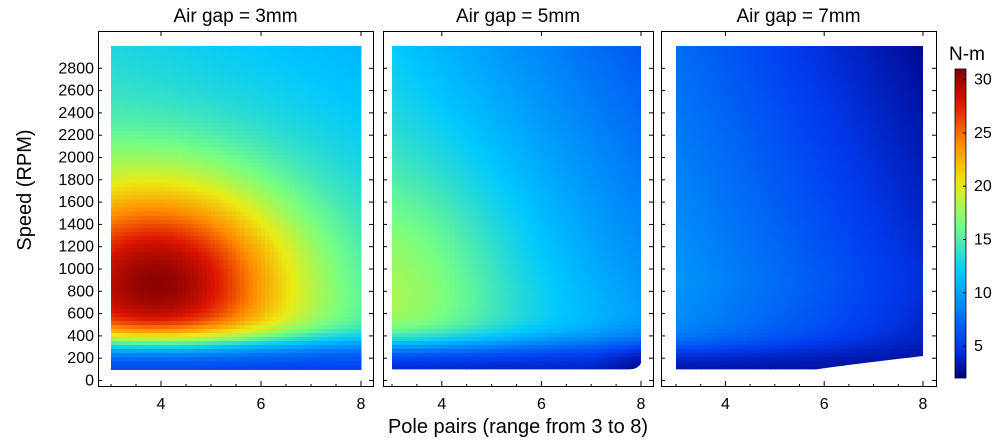 This screenshot has width=1001, height=447. What do you see at coordinates (235, 16) in the screenshot?
I see `panel-title: Air gap = 3mm` at bounding box center [235, 16].